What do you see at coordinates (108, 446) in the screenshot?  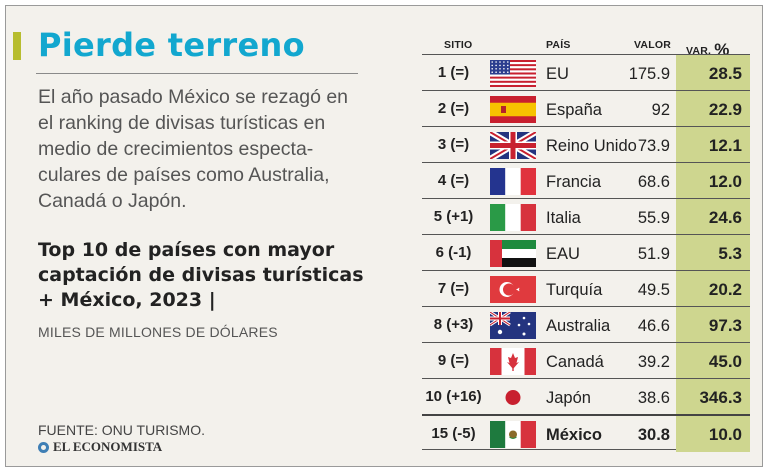 I see `logo-text: EL ECONOMISTA` at bounding box center [108, 446].